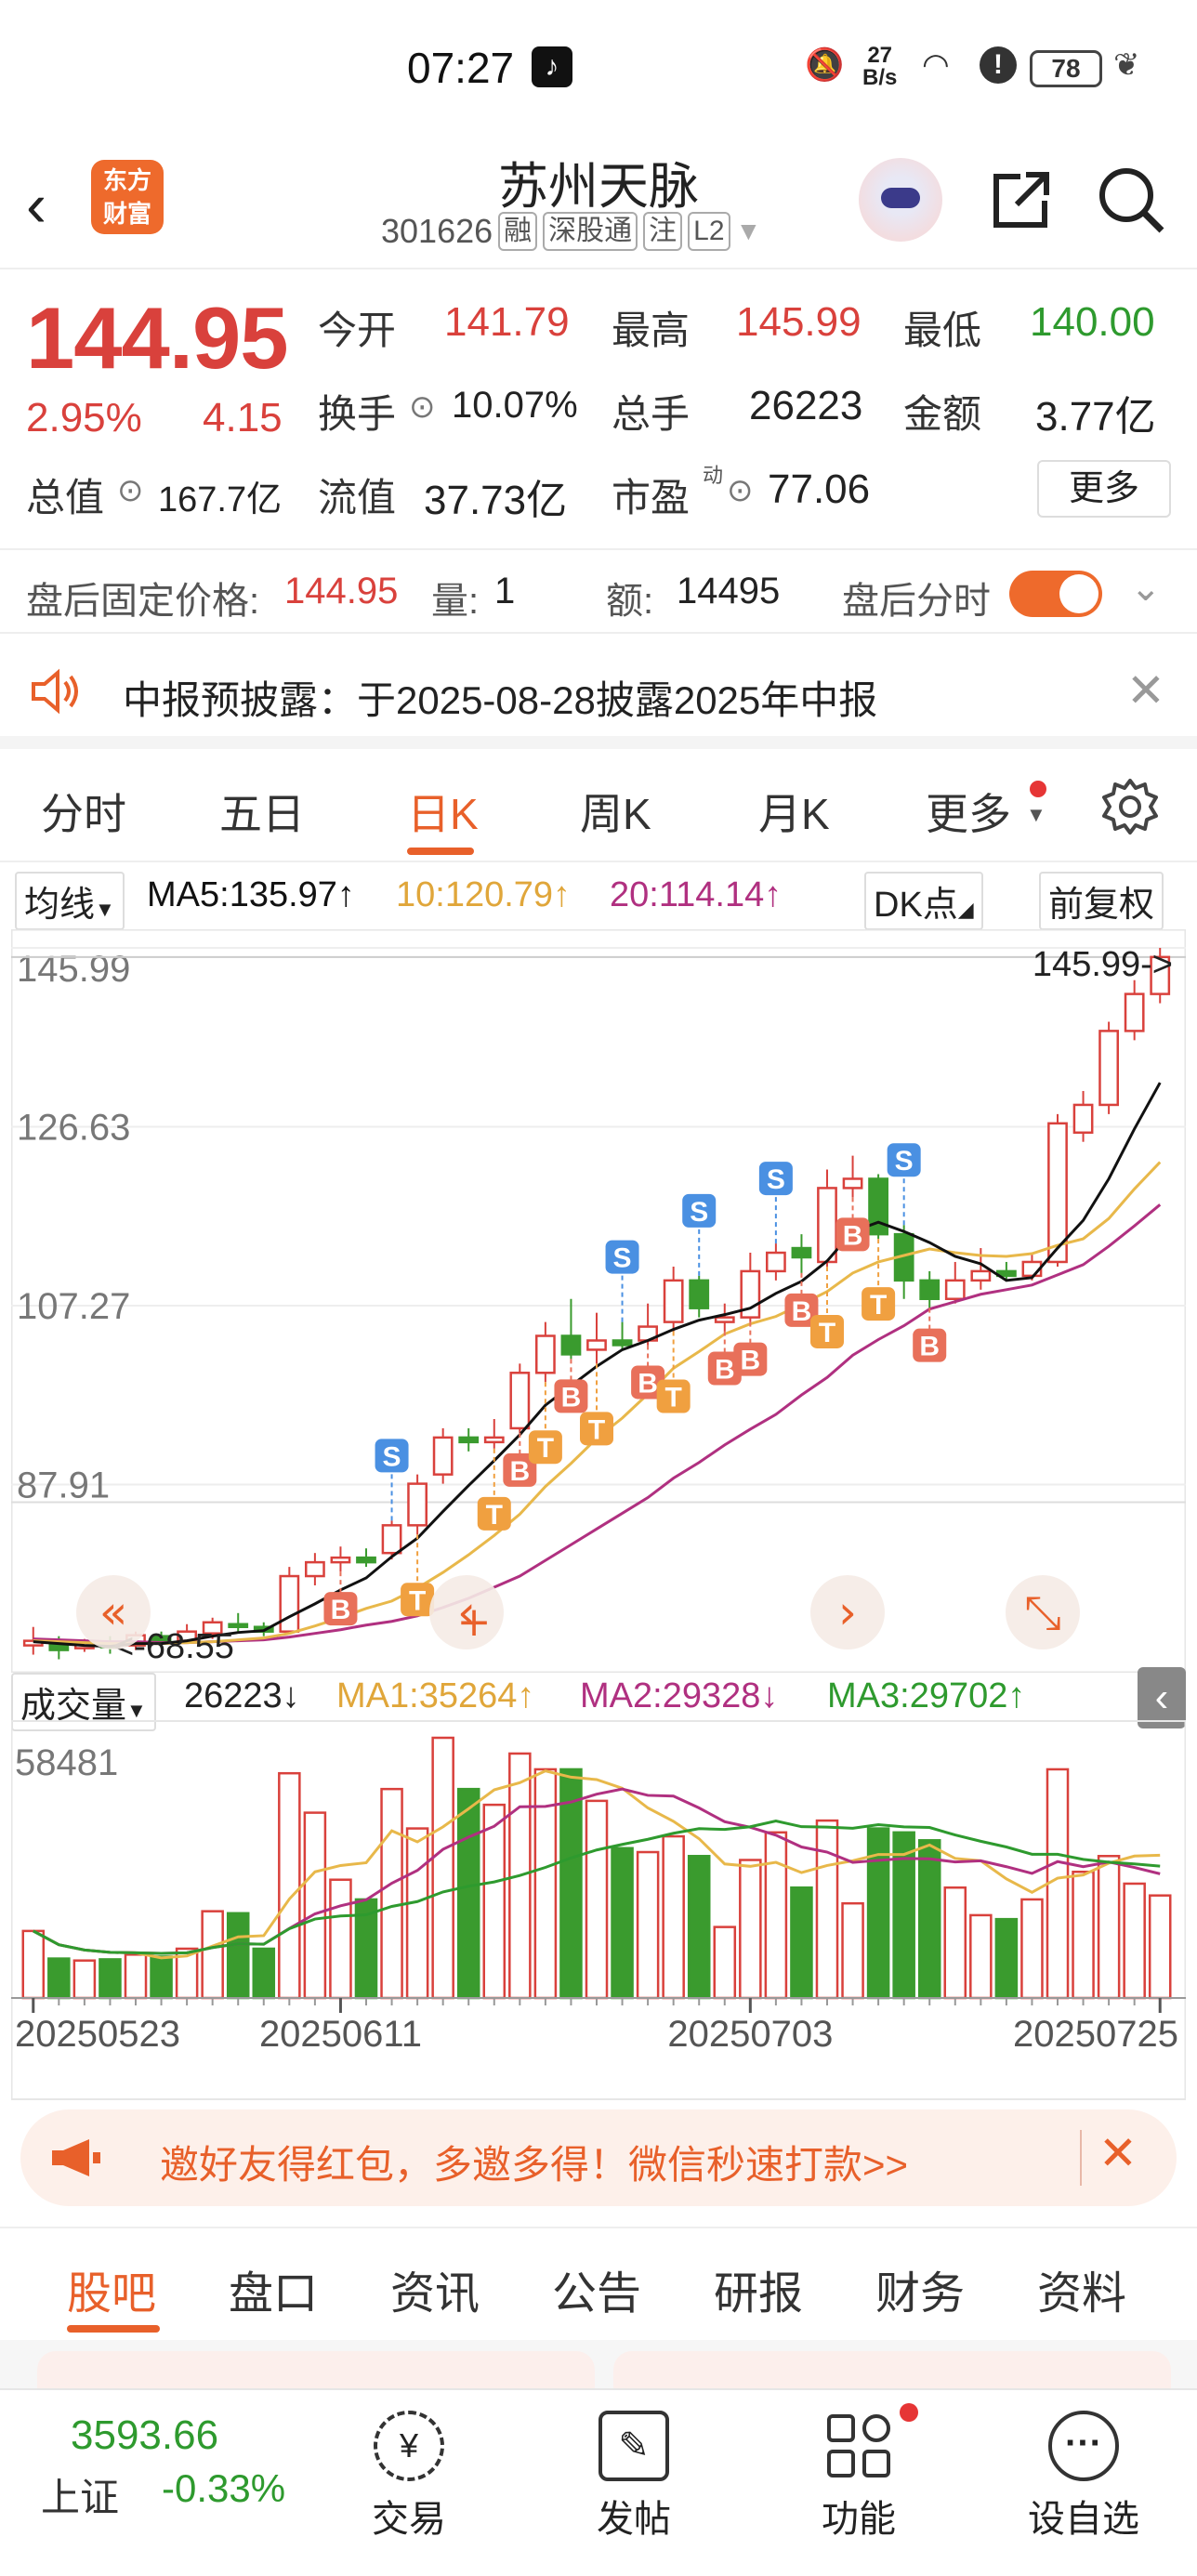  Describe the element at coordinates (759, 2294) in the screenshot. I see `tab-research: 研报` at that location.